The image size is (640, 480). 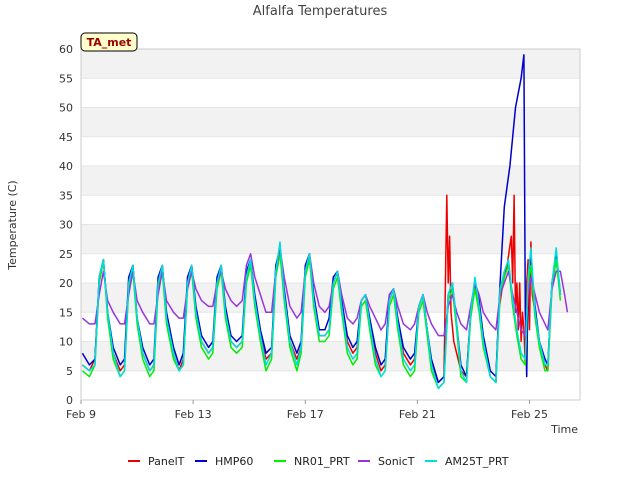 I want to click on y-tick-label: 45, so click(x=66, y=137).